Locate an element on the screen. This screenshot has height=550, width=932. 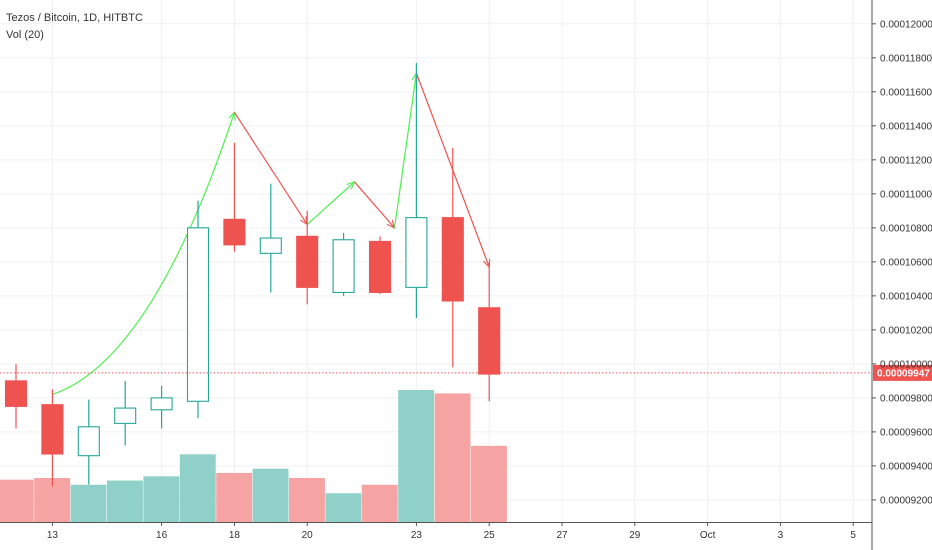
y-tick-label: 0.00009800 is located at coordinates (906, 398).